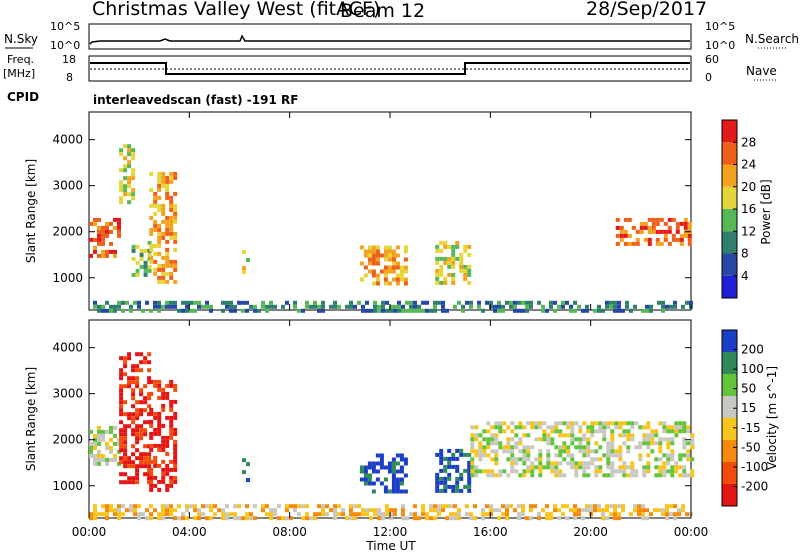 This screenshot has width=800, height=558. Describe the element at coordinates (89, 532) in the screenshot. I see `x-tick-label: 00:00` at that location.